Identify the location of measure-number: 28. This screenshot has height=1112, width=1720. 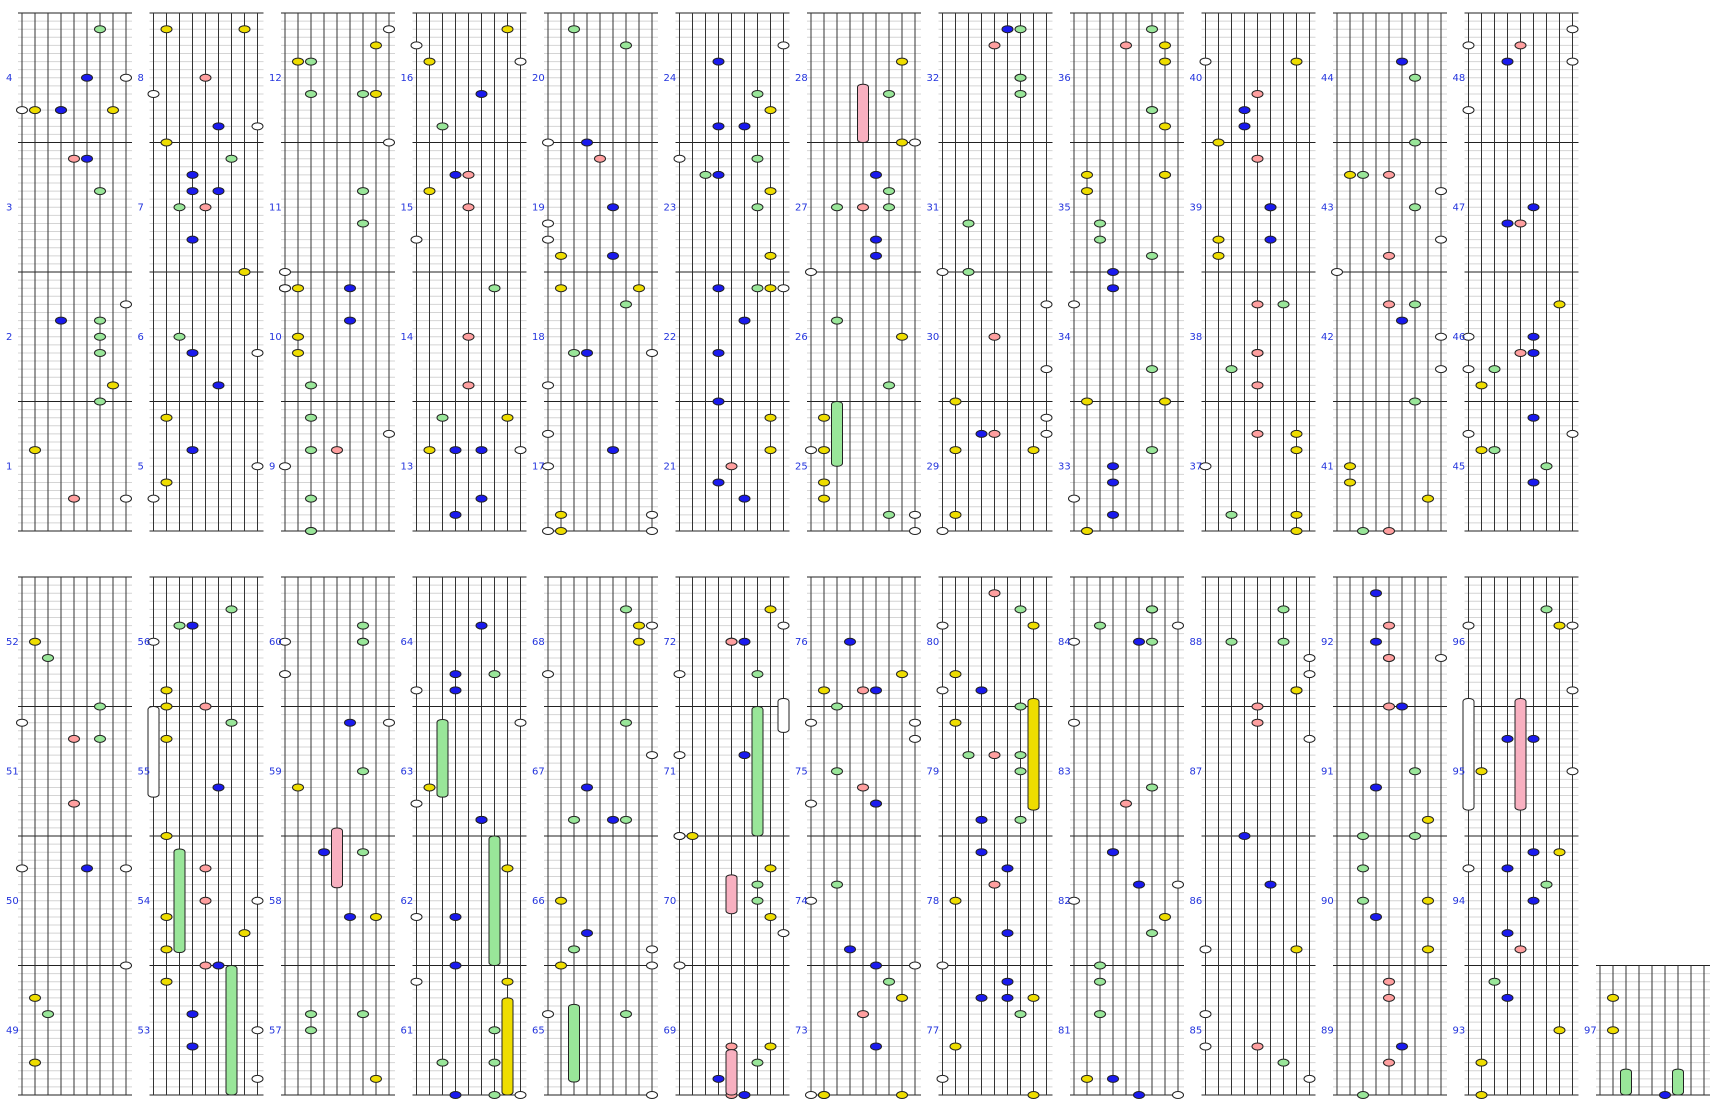
(801, 78).